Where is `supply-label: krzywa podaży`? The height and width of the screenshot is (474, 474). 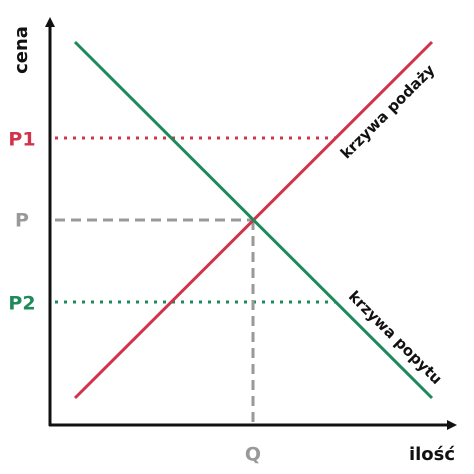 supply-label: krzywa podaży is located at coordinates (388, 112).